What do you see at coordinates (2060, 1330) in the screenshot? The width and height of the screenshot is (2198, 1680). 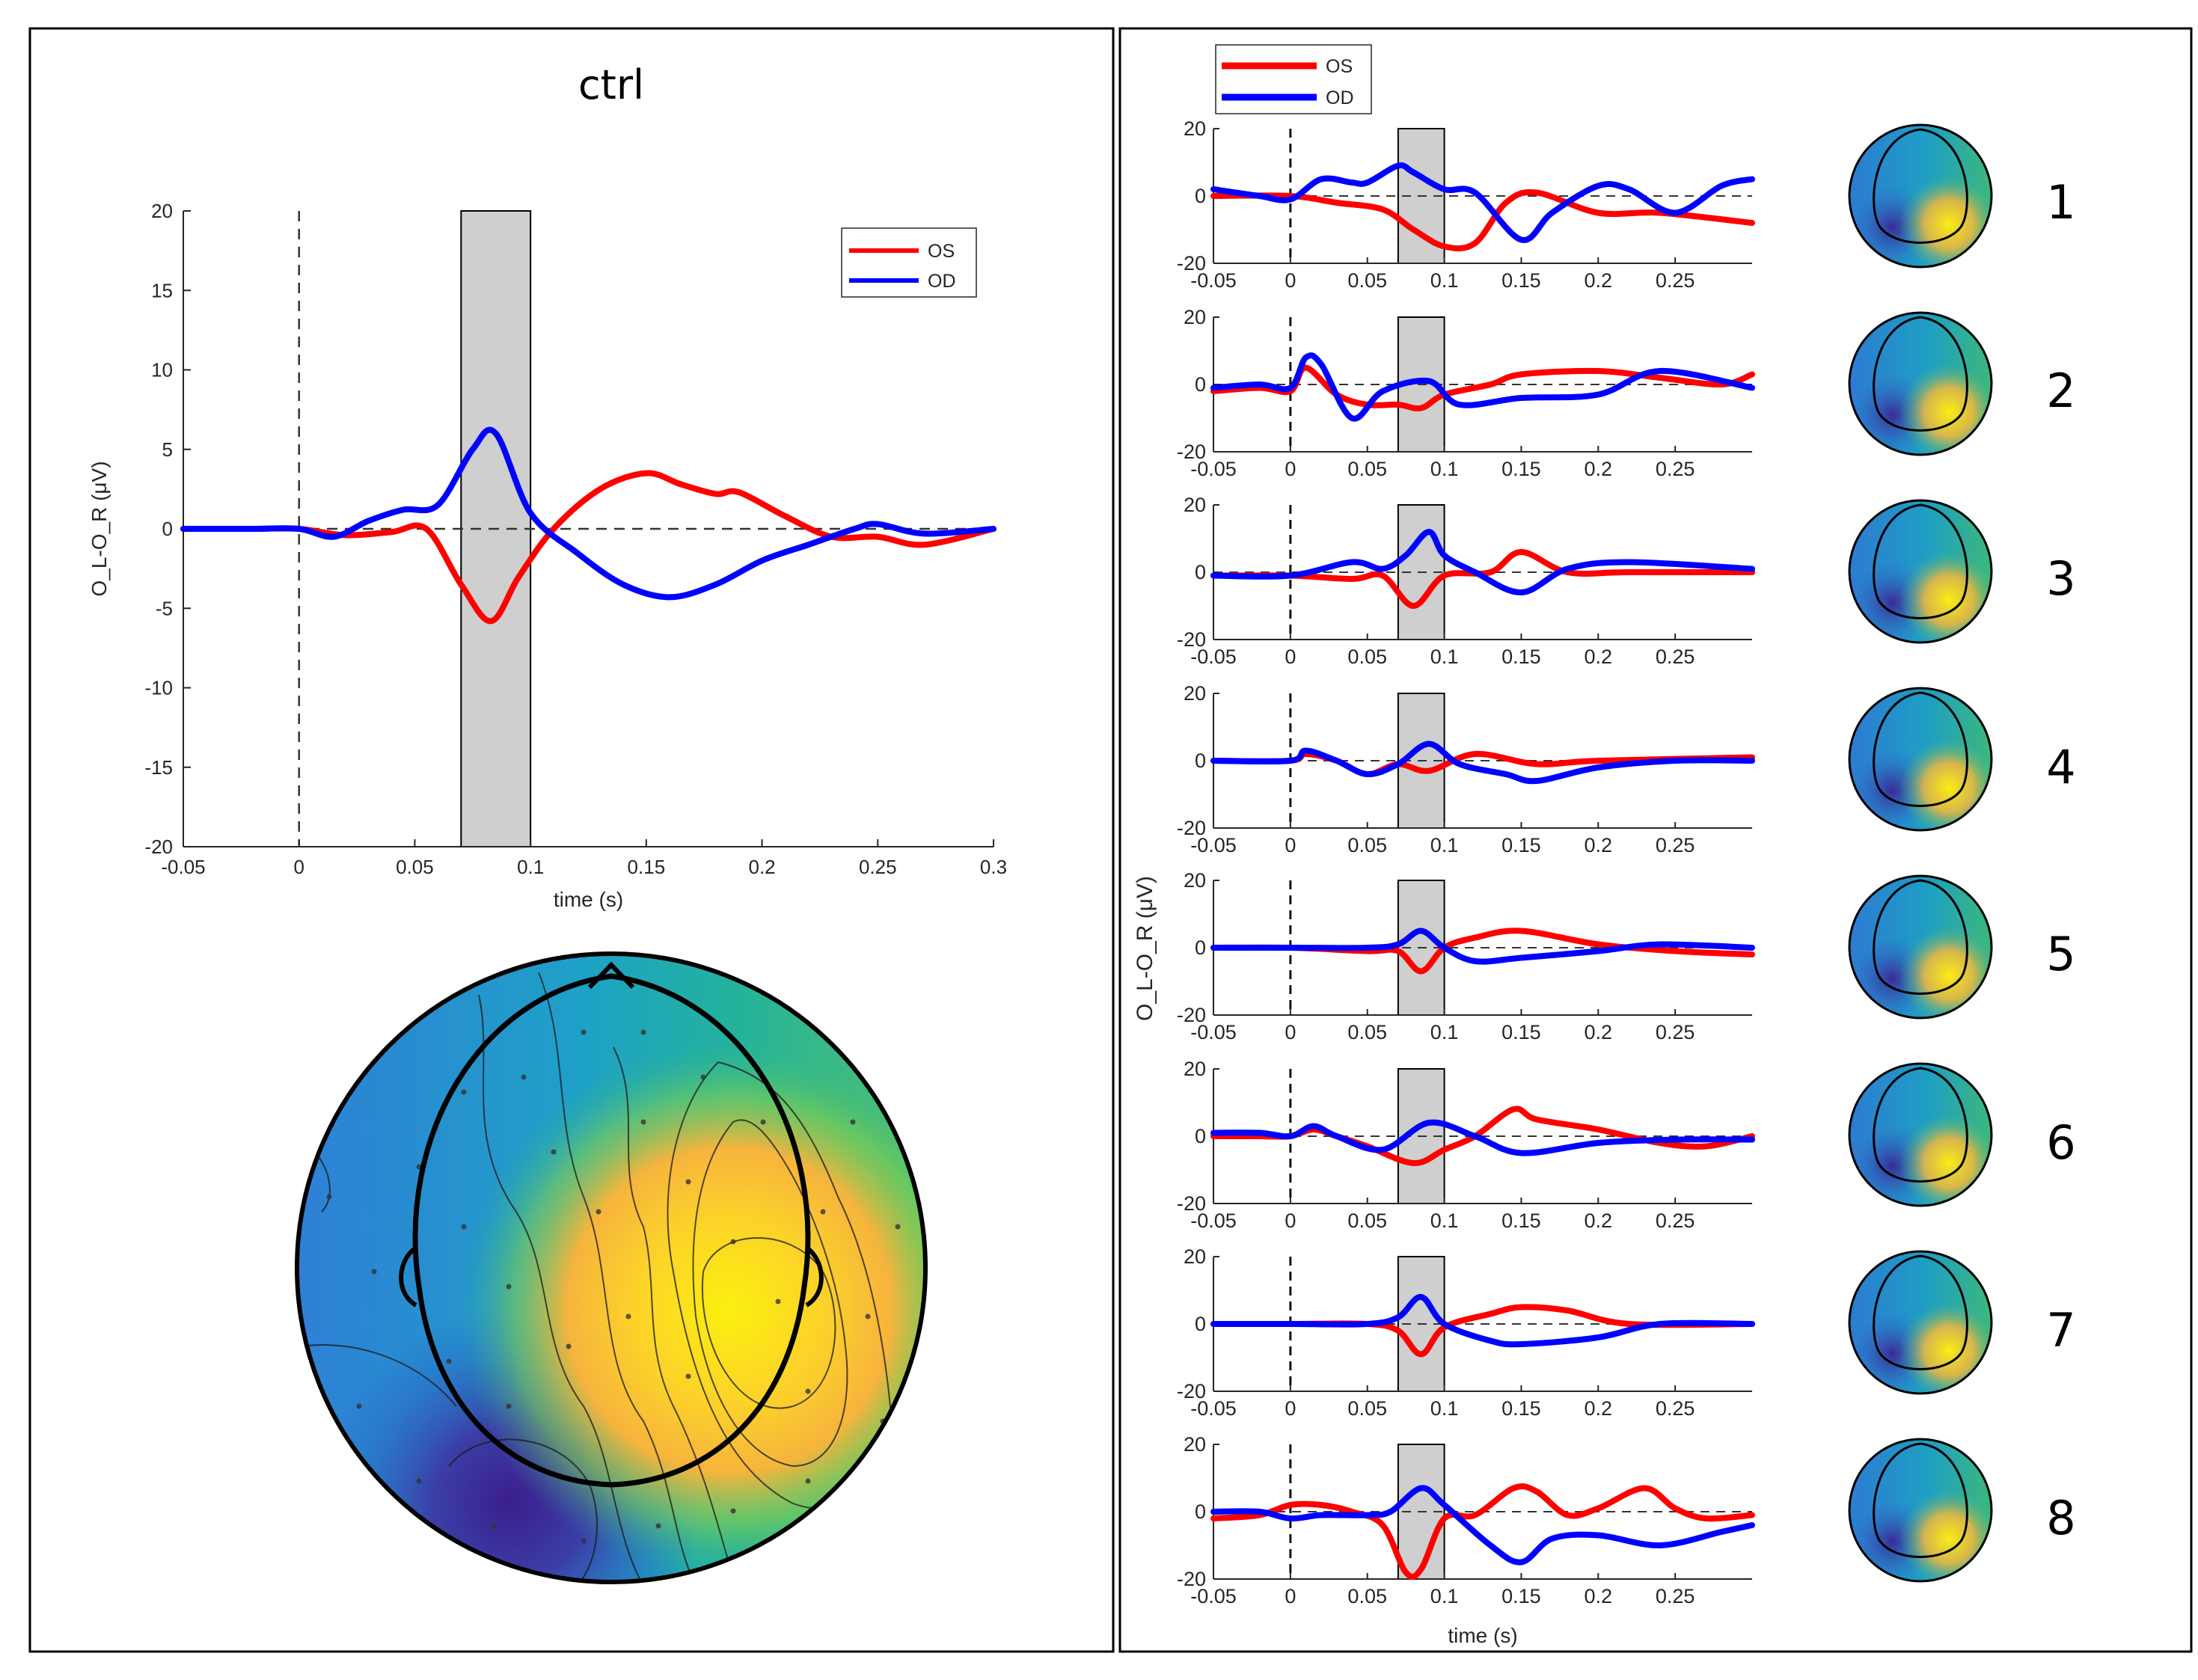 I see `subplot-number: 7` at bounding box center [2060, 1330].